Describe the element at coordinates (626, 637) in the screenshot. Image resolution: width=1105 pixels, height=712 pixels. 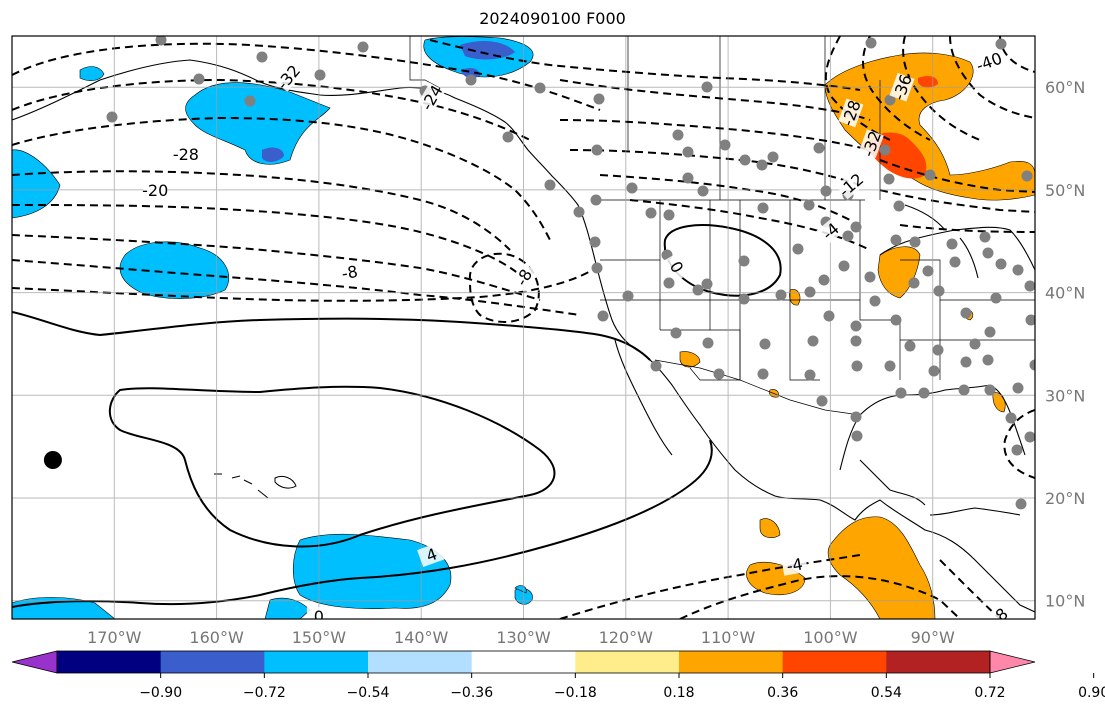
I see `longitude-tick-label: 120°W` at that location.